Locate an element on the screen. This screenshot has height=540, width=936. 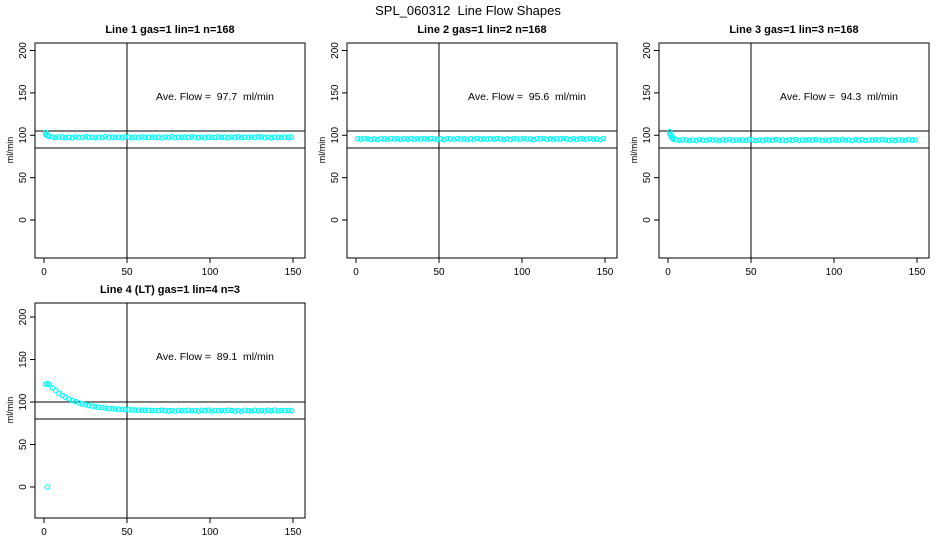
y-tick-label: 150 is located at coordinates (335, 92).